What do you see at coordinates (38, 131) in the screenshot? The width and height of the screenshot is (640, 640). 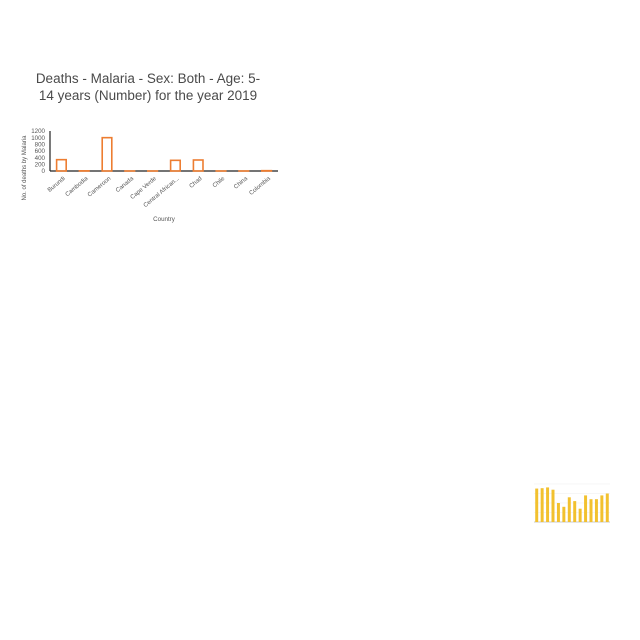 I see `y-tick-label: 1200` at bounding box center [38, 131].